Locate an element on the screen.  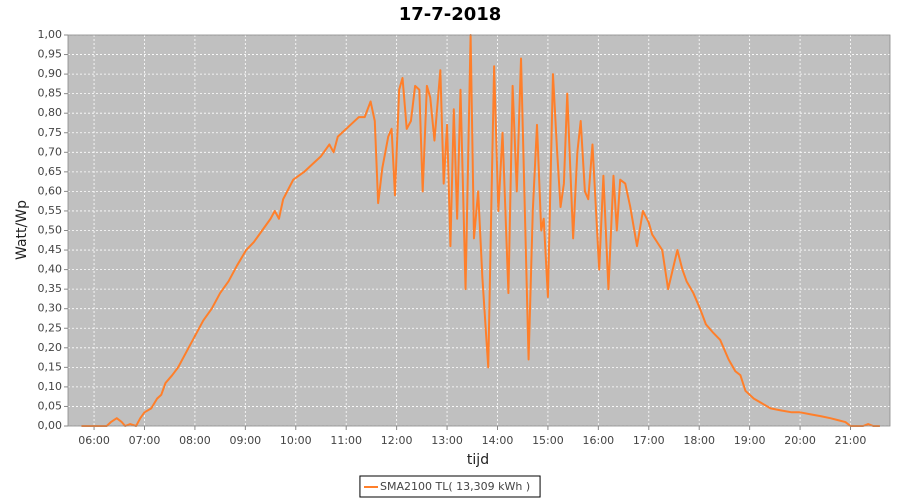
x-tick-label: 21:00 is located at coordinates (851, 440).